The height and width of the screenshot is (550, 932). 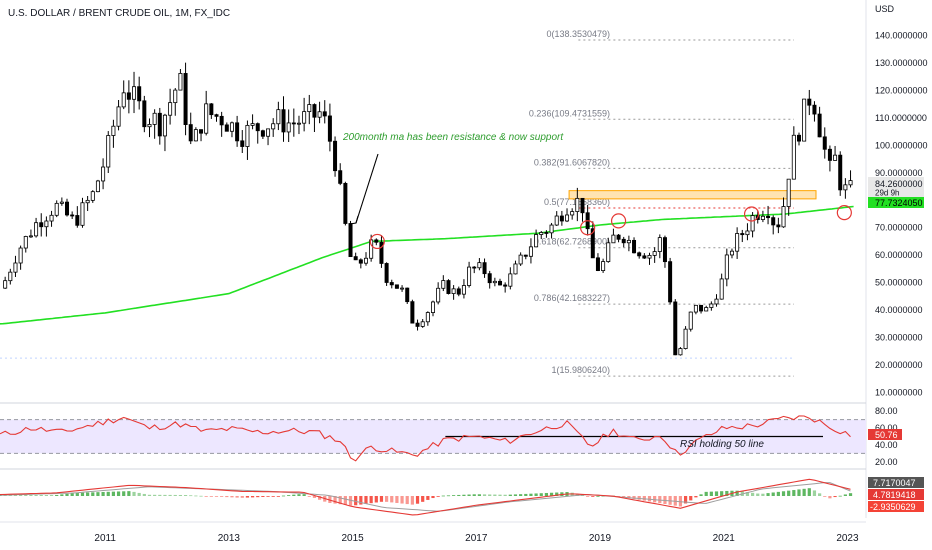 I want to click on rsi-axis: 20.00 40.00 60.00 80.00, so click(x=886, y=436).